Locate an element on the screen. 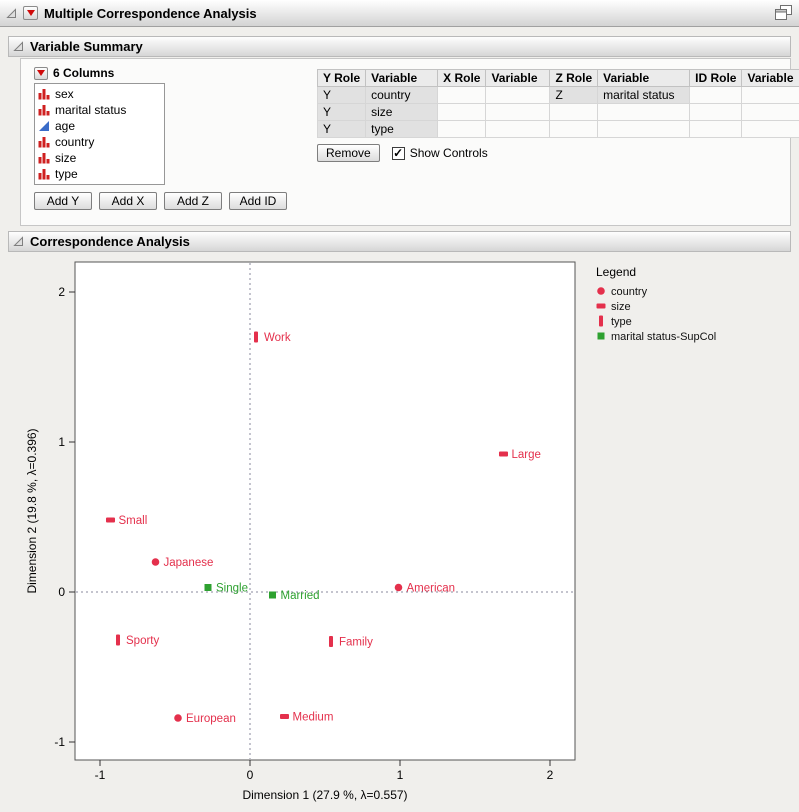 This screenshot has height=812, width=799. add-z-button: Add Z is located at coordinates (193, 201).